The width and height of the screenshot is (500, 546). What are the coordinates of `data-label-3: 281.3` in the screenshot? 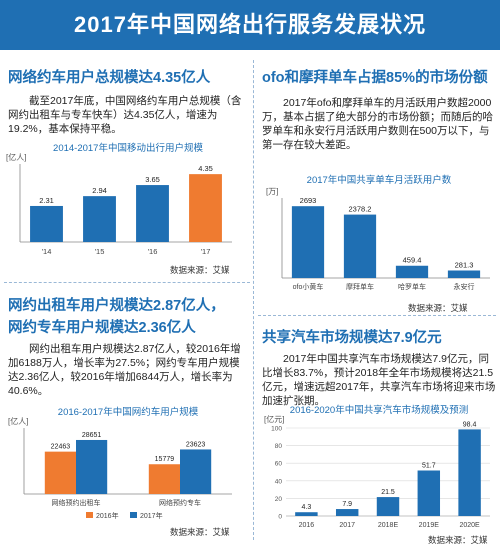 It's located at (464, 264).